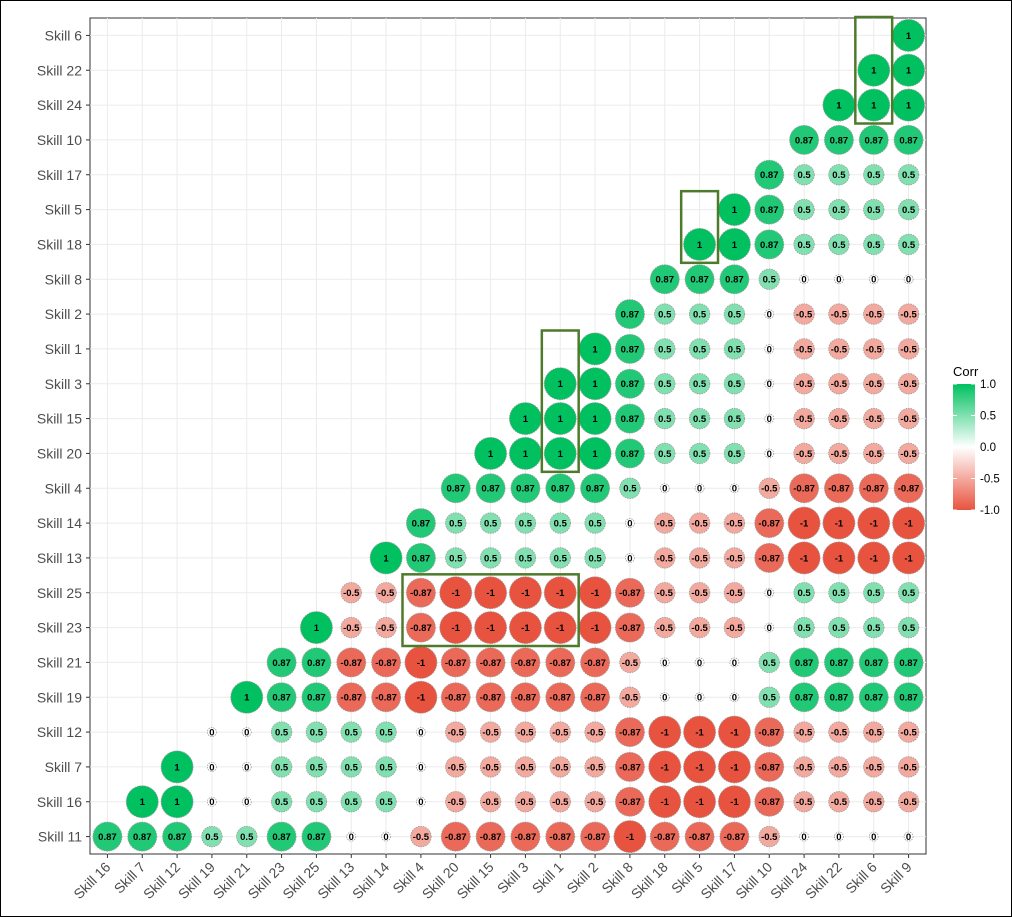  Describe the element at coordinates (896, 878) in the screenshot. I see `x-tick-label: Skill 9` at that location.